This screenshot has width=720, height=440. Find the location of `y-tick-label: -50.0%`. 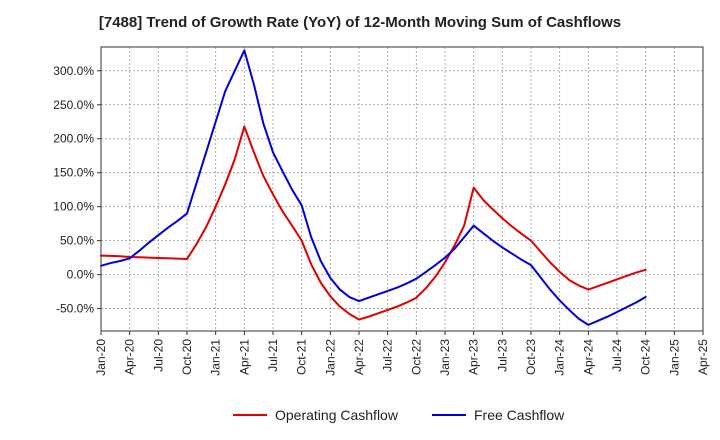

y-tick-label: -50.0% is located at coordinates (75, 309).